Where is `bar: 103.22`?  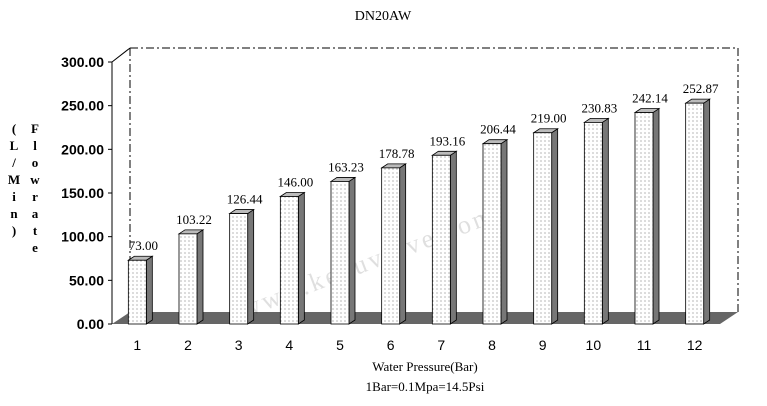
bar: 103.22 is located at coordinates (194, 268).